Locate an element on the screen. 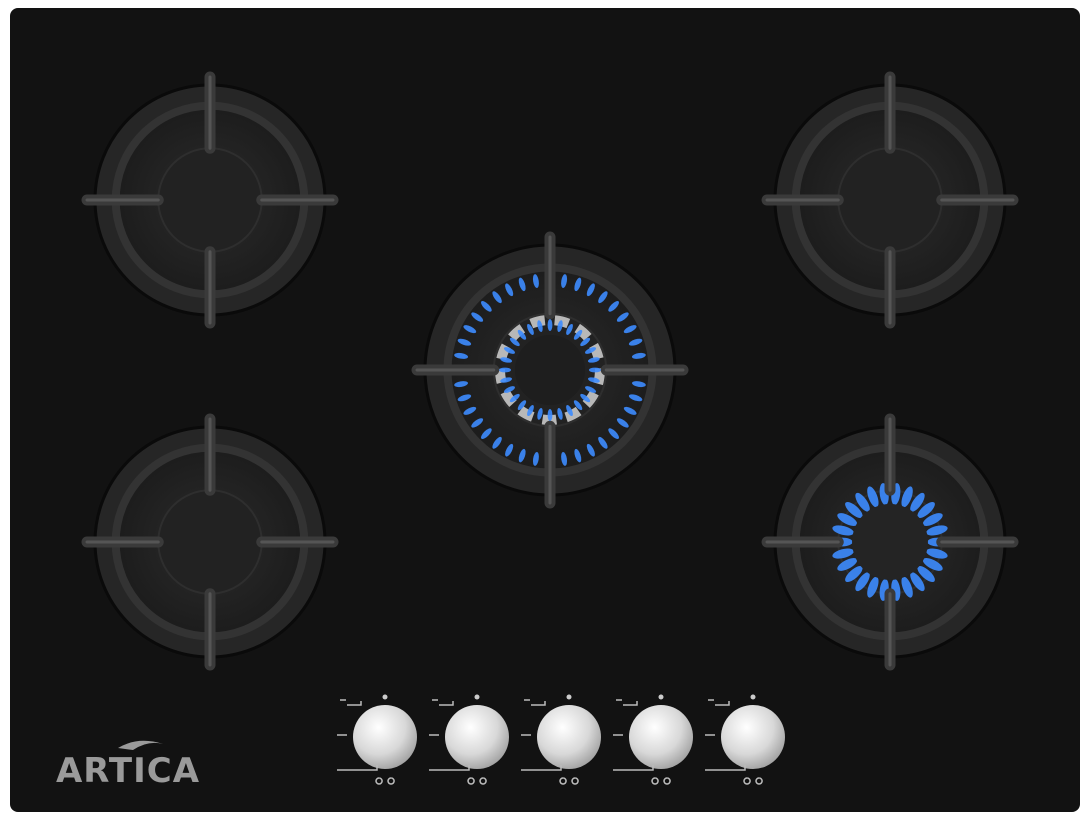 The width and height of the screenshot is (1084, 814). brand-logo: ARTICA is located at coordinates (128, 765).